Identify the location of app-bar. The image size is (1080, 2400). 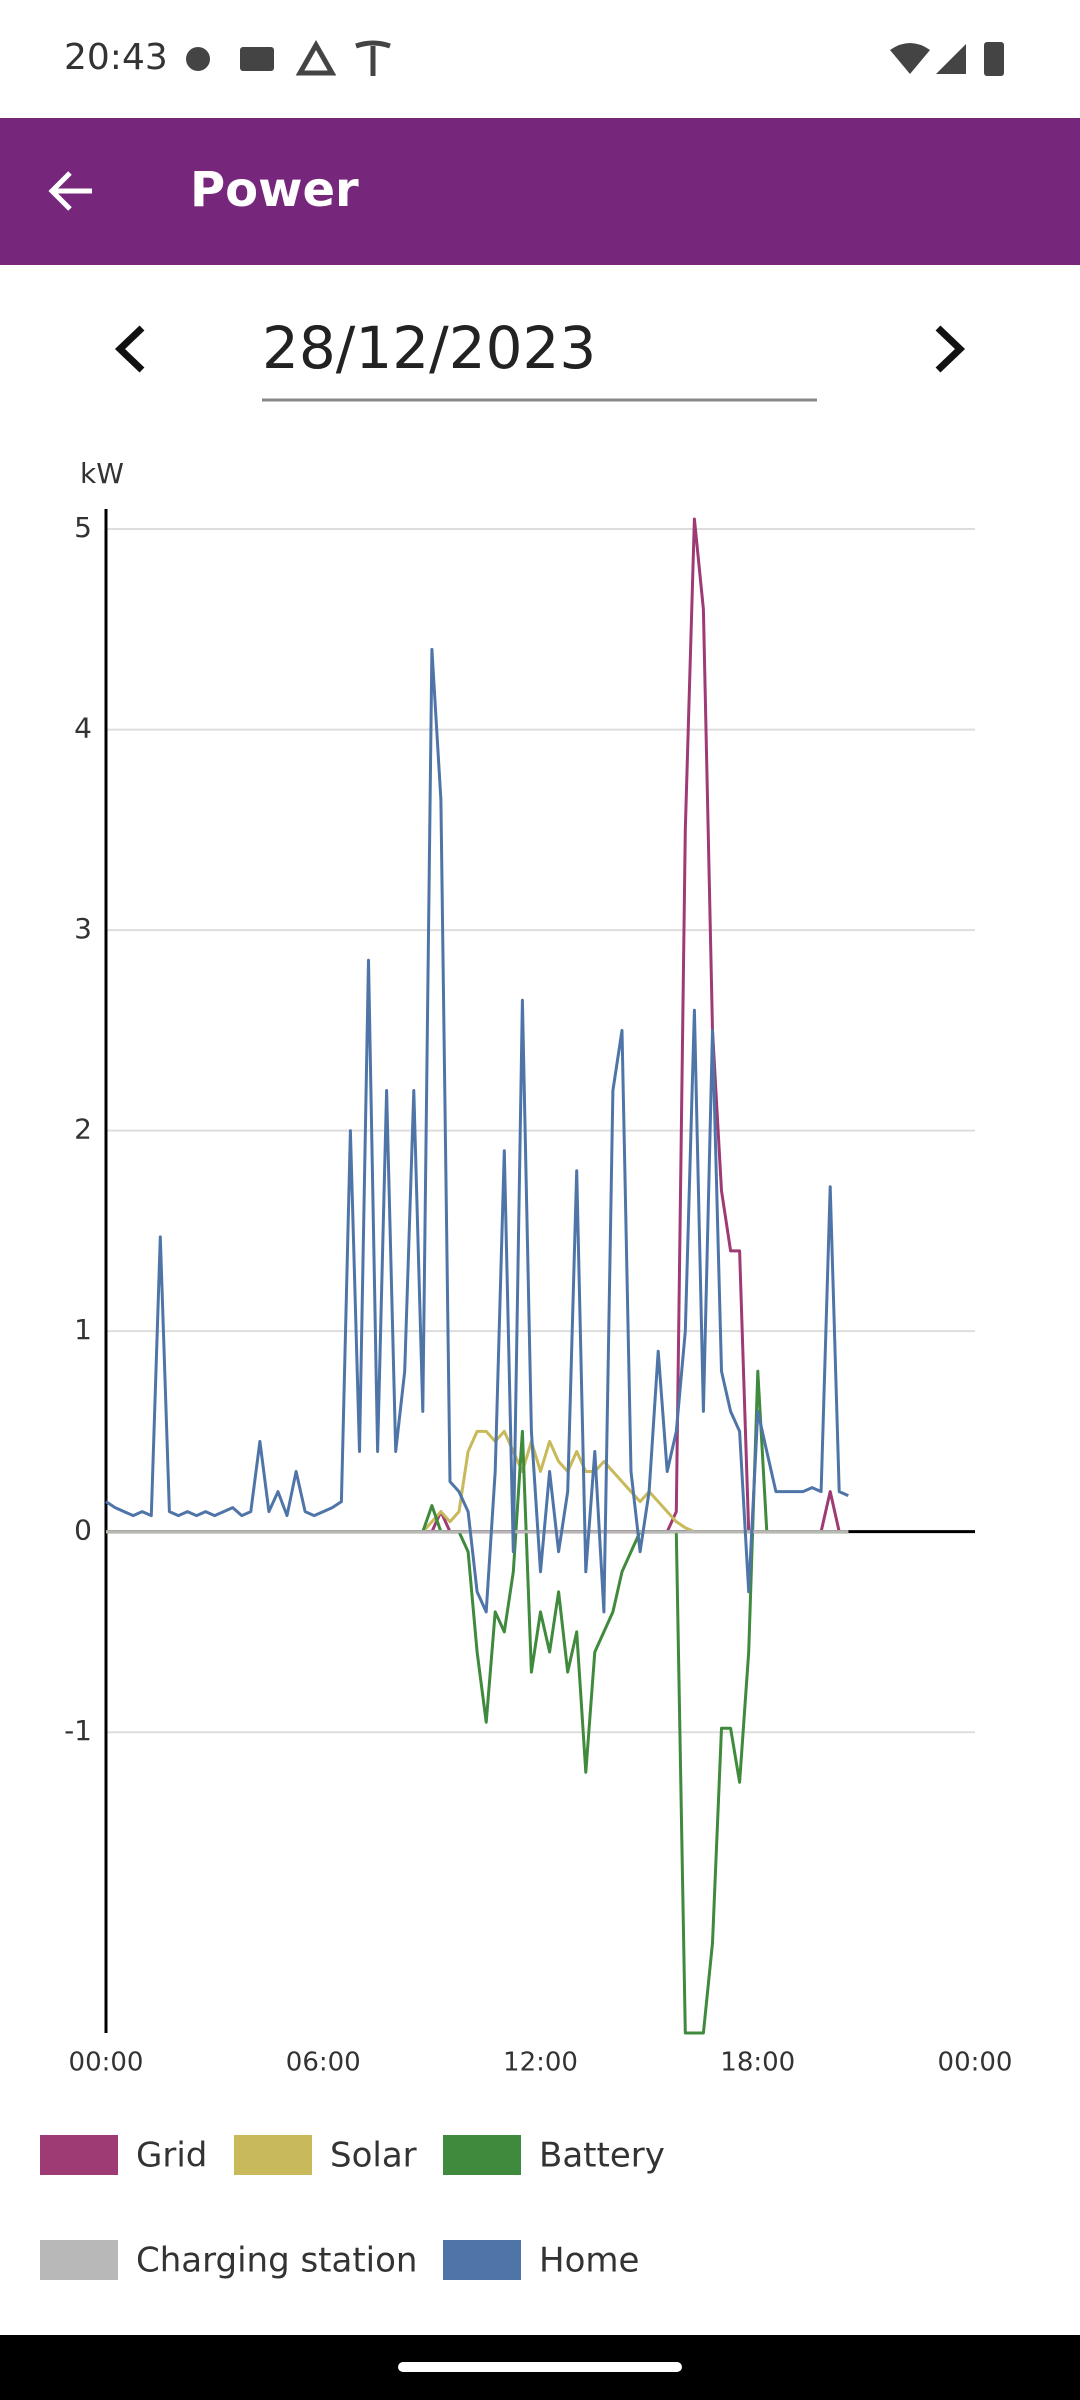
(540, 191).